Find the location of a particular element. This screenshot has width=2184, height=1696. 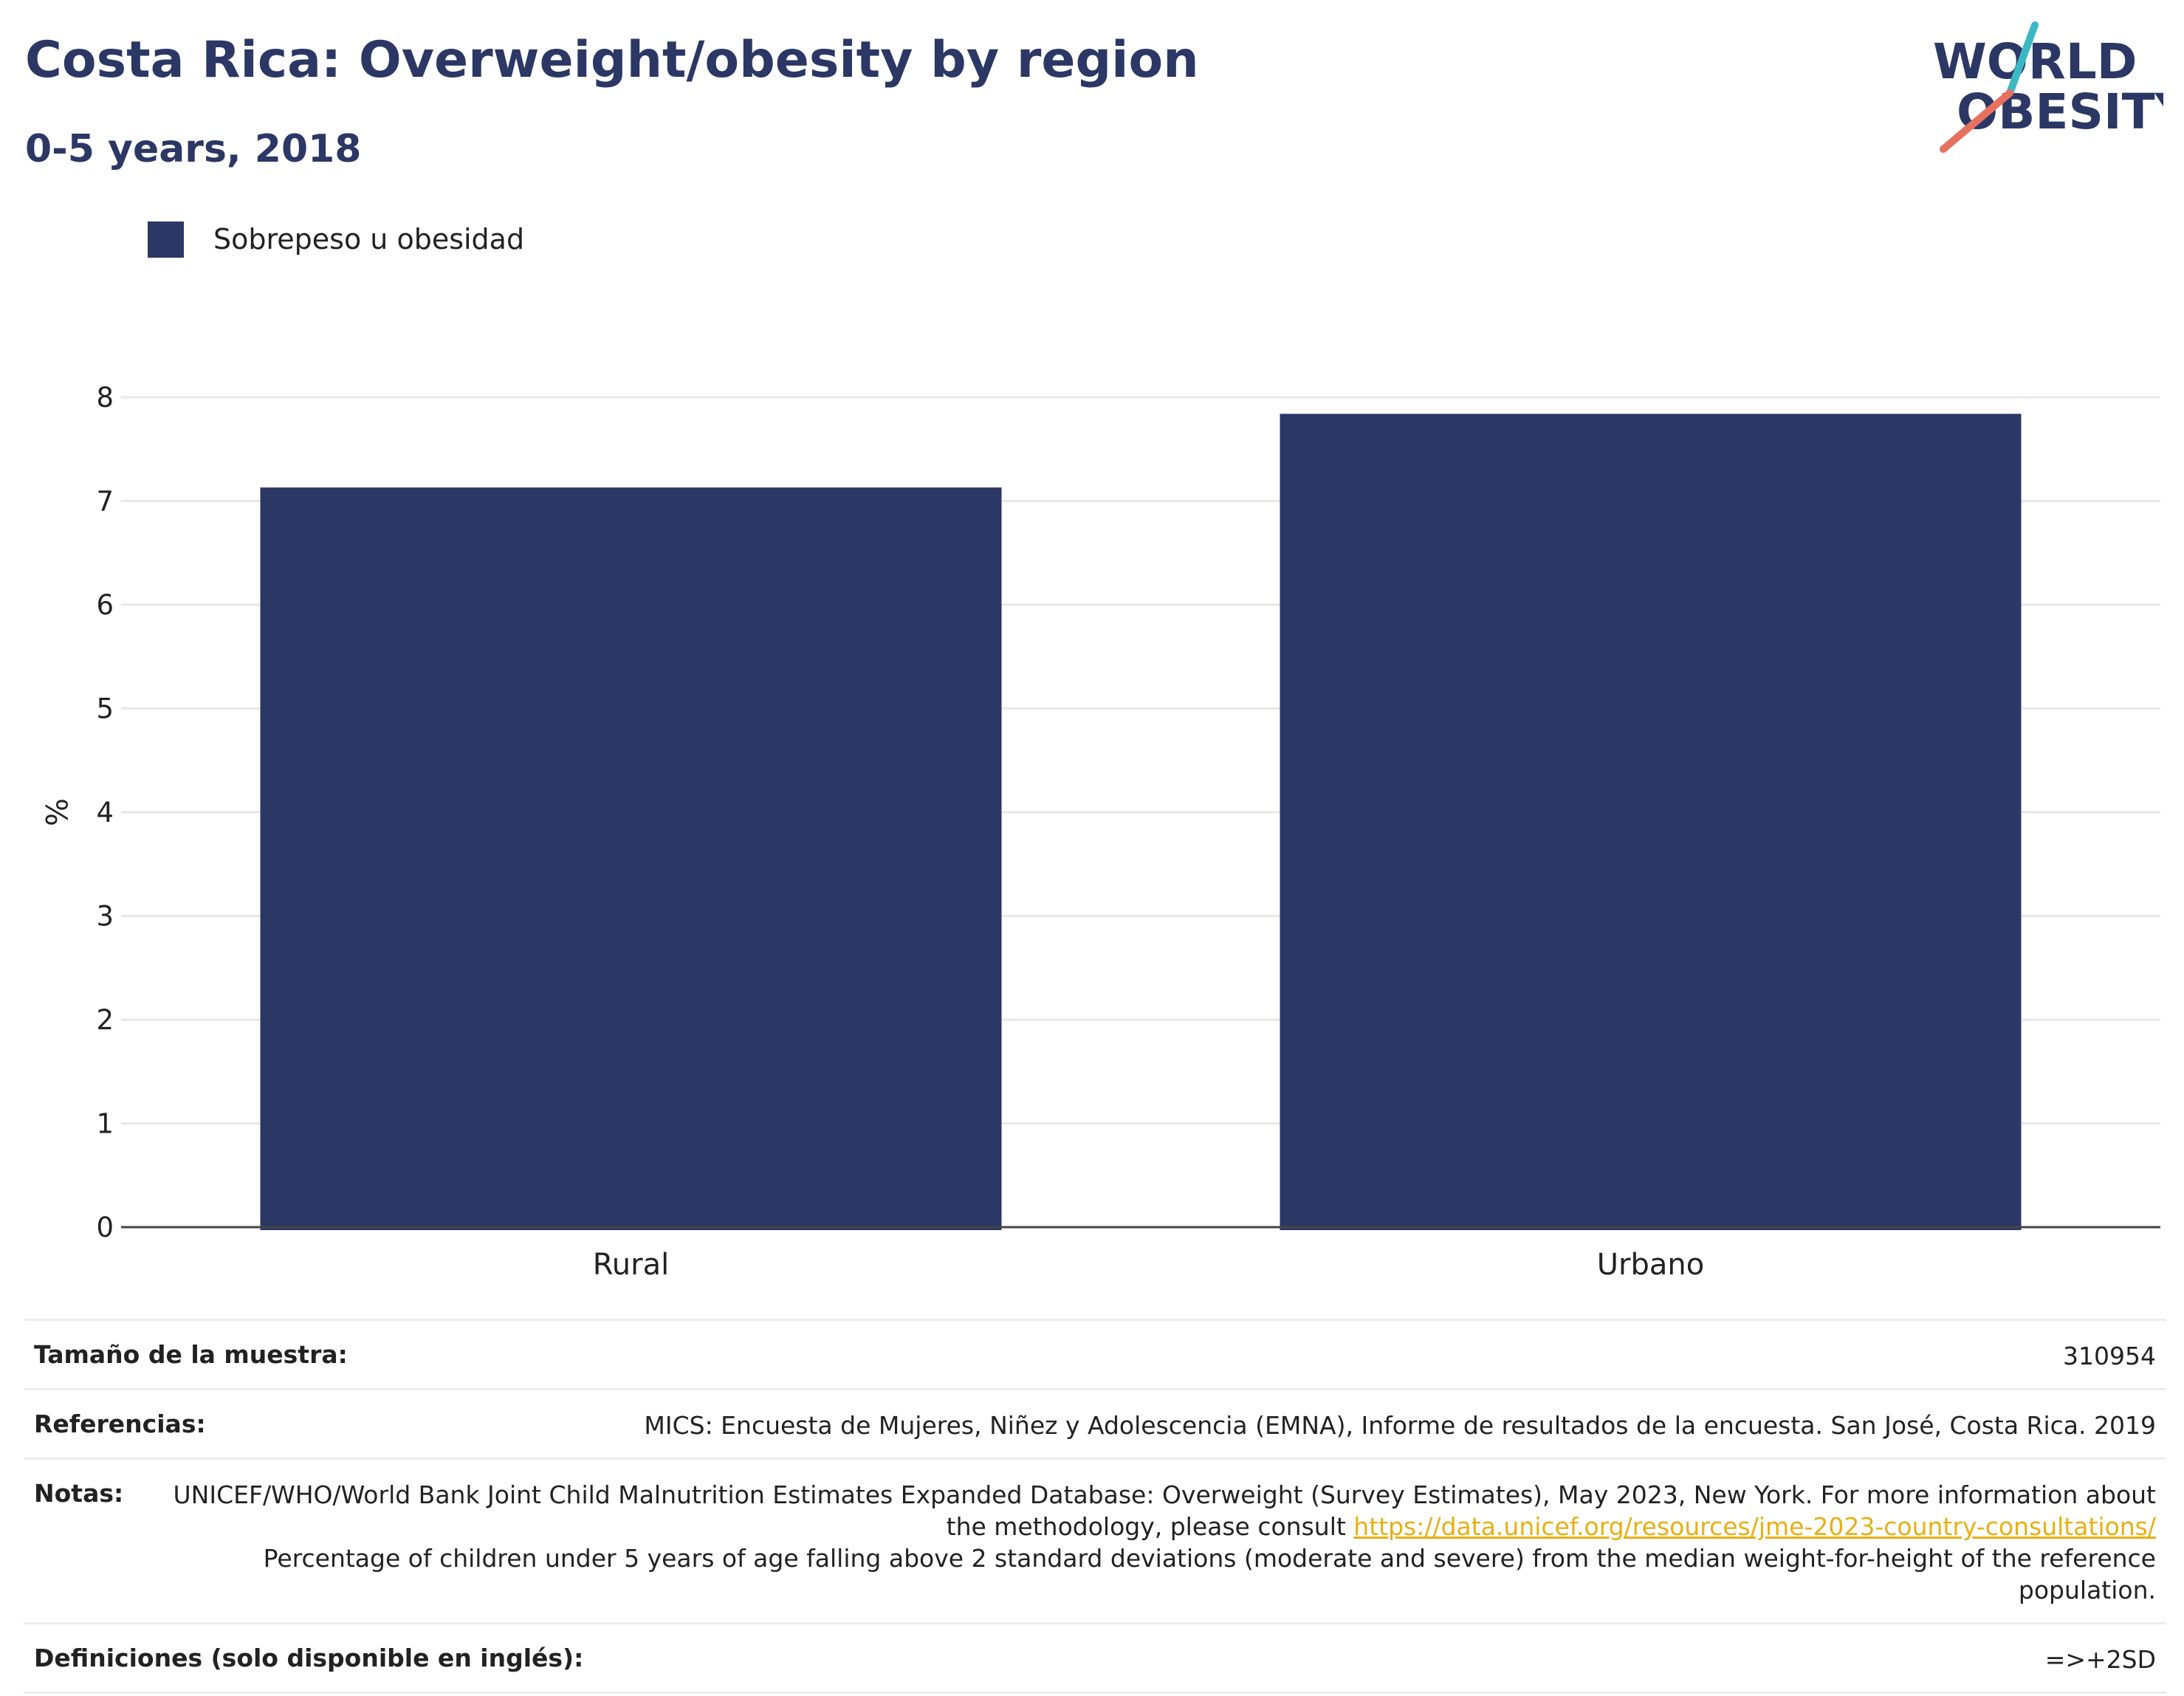

logo-slash-teal is located at coordinates (2023, 59).